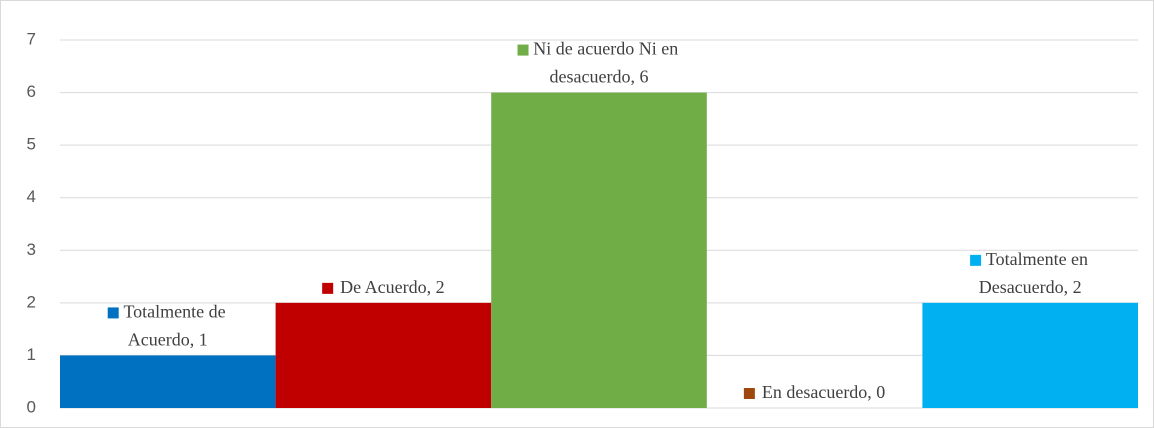  Describe the element at coordinates (31, 354) in the screenshot. I see `y-tick-label: 1` at that location.